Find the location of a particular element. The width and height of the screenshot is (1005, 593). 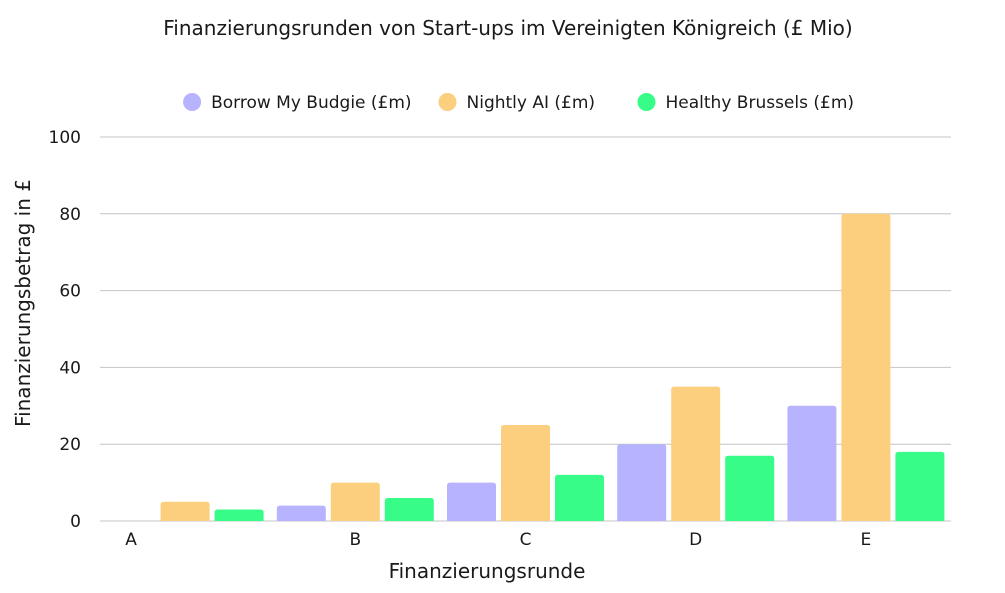

y-tick-label: 60 is located at coordinates (70, 292).